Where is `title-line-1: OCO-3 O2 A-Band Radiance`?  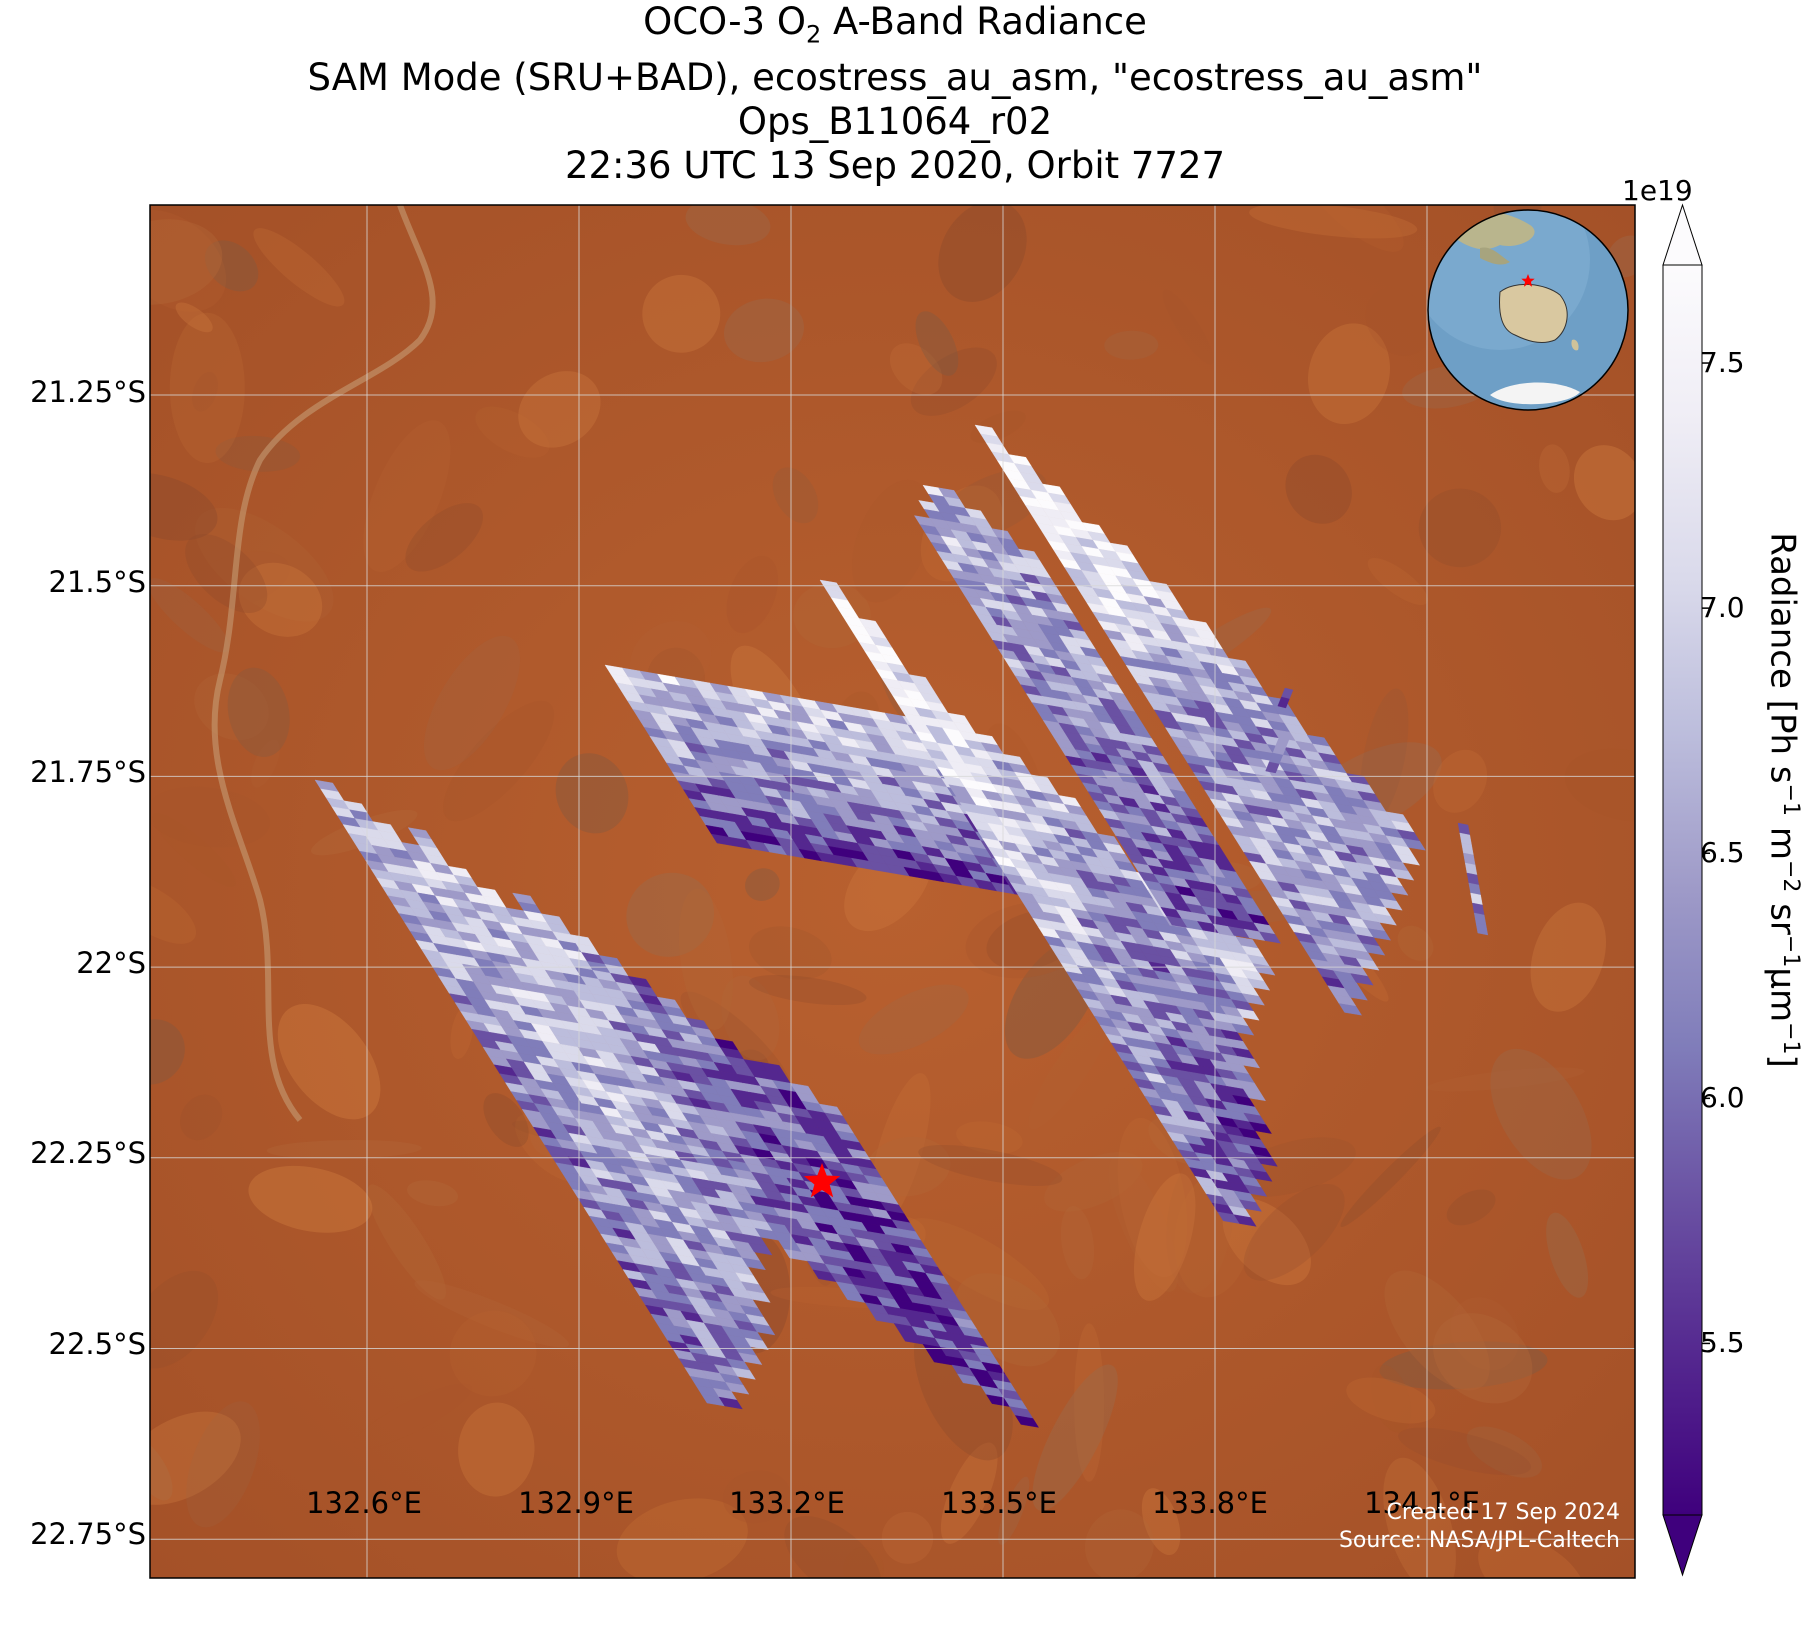 title-line-1: OCO-3 O2 A-Band Radiance is located at coordinates (895, 24).